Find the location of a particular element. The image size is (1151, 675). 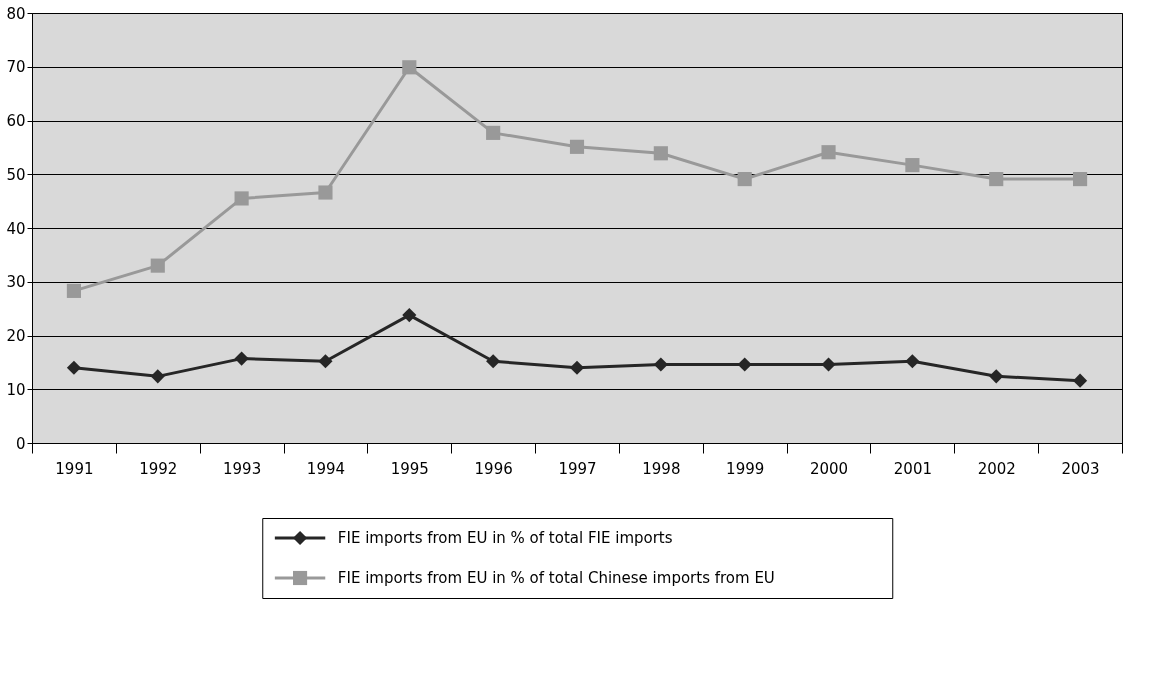

x-tick-label: 1991 is located at coordinates (74, 468).